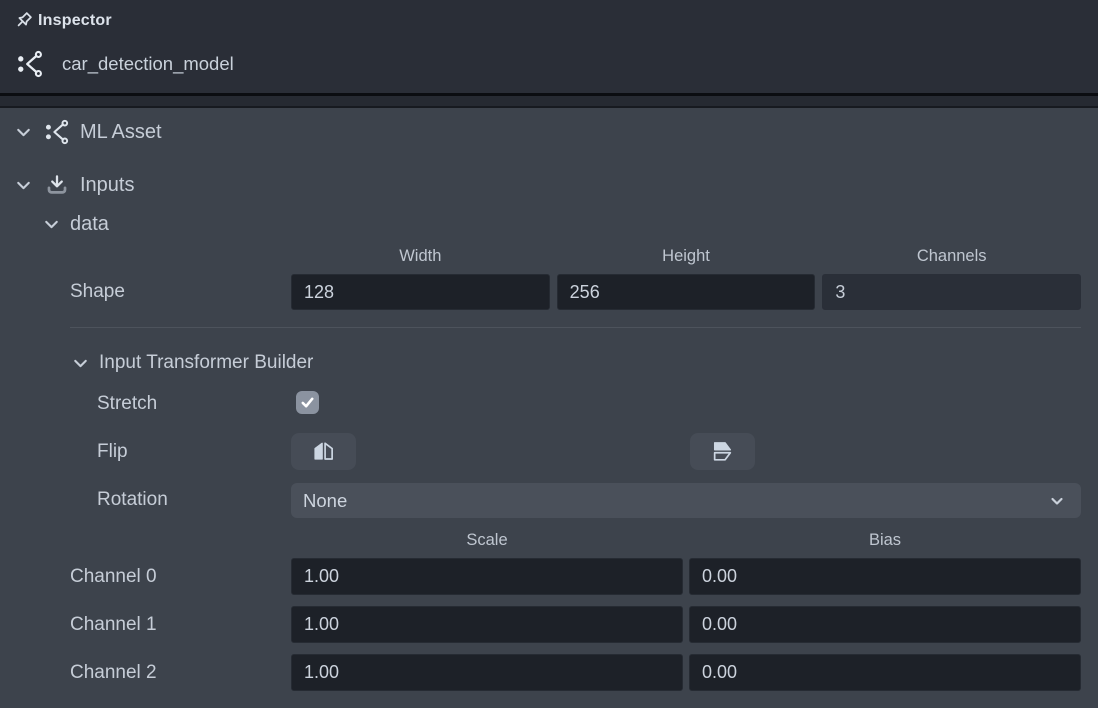 The height and width of the screenshot is (708, 1098). What do you see at coordinates (885, 540) in the screenshot?
I see `column-header-bias: Bias` at bounding box center [885, 540].